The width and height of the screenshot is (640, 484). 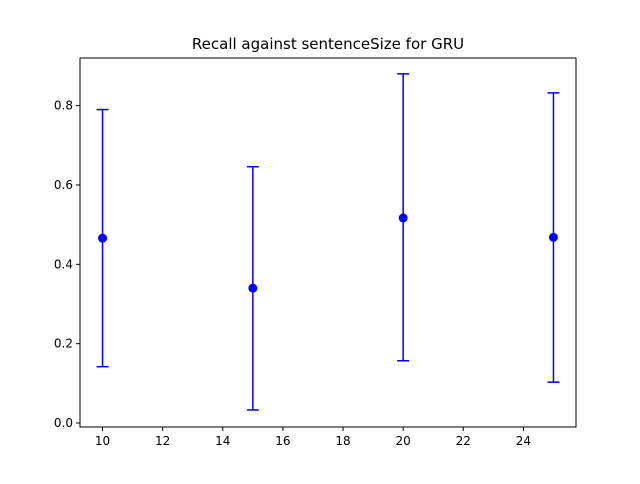 I want to click on y-tick-label: 0.4, so click(x=63, y=264).